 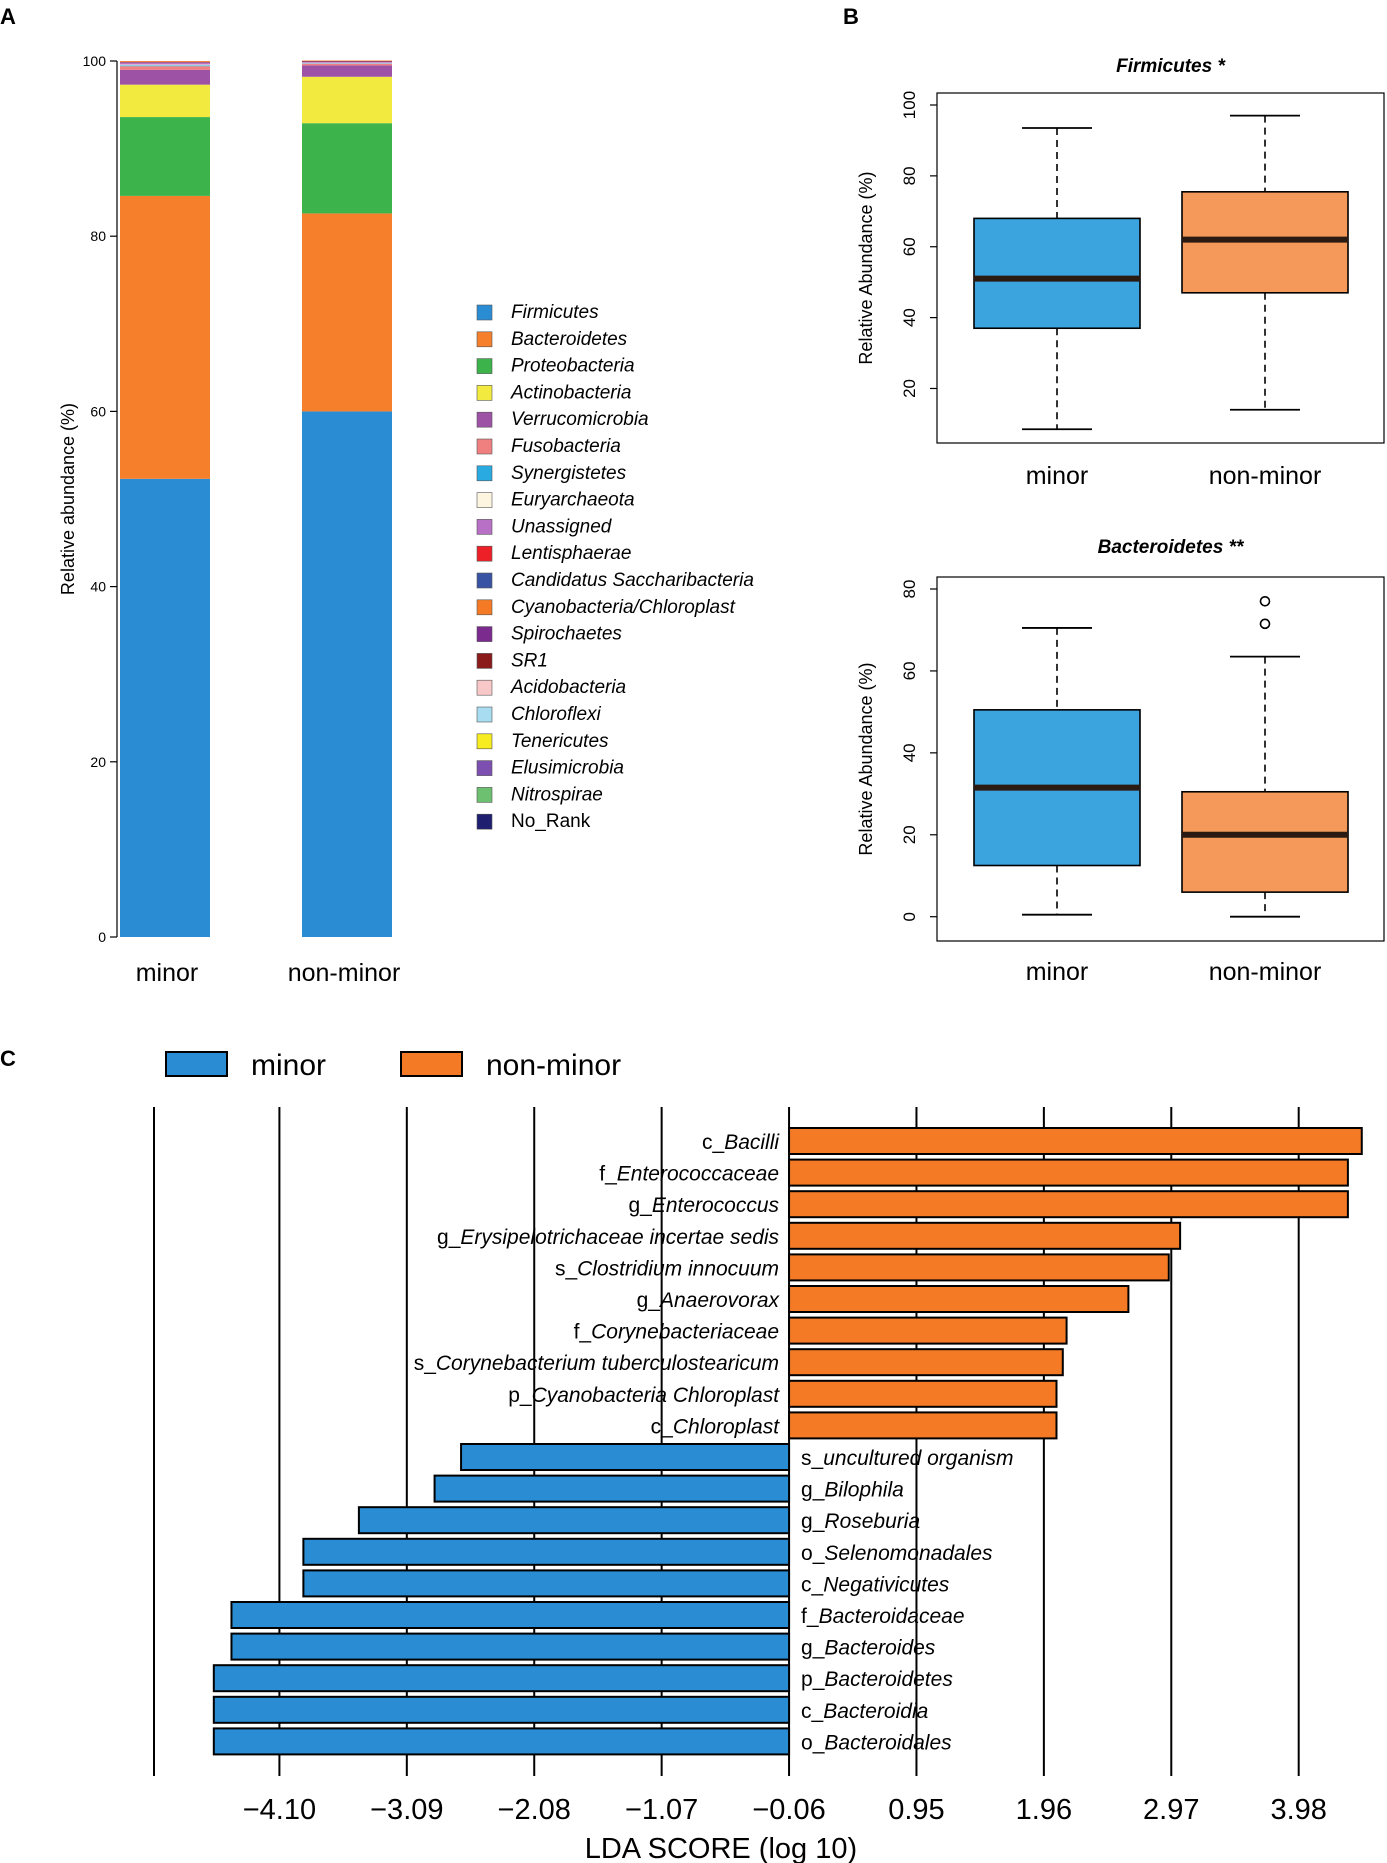 What do you see at coordinates (551, 821) in the screenshot?
I see `legend-label: No_Rank` at bounding box center [551, 821].